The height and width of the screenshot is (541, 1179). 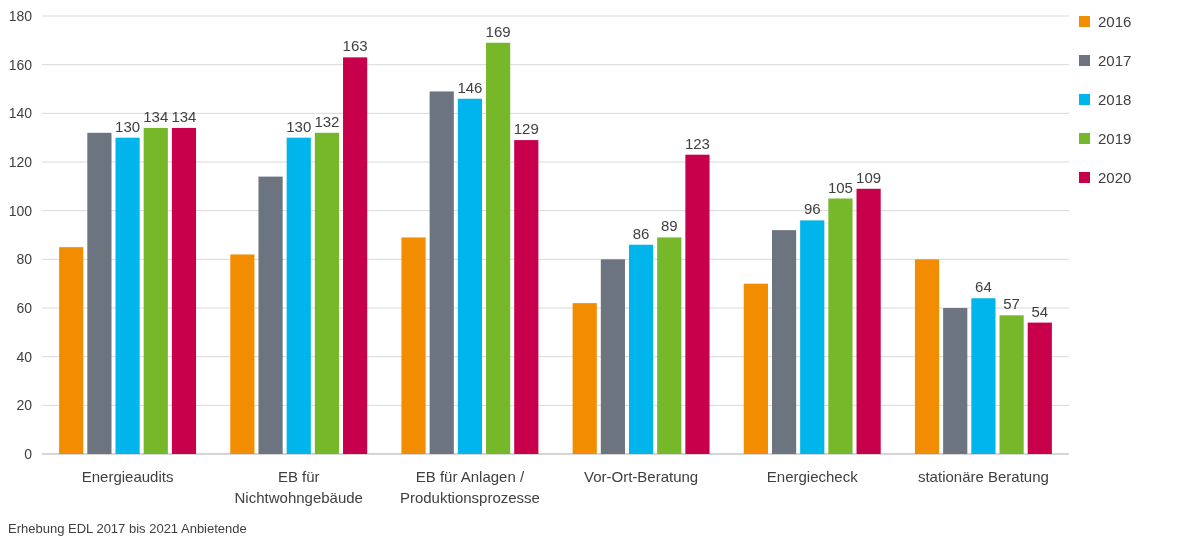 I want to click on data-label: 163, so click(x=355, y=46).